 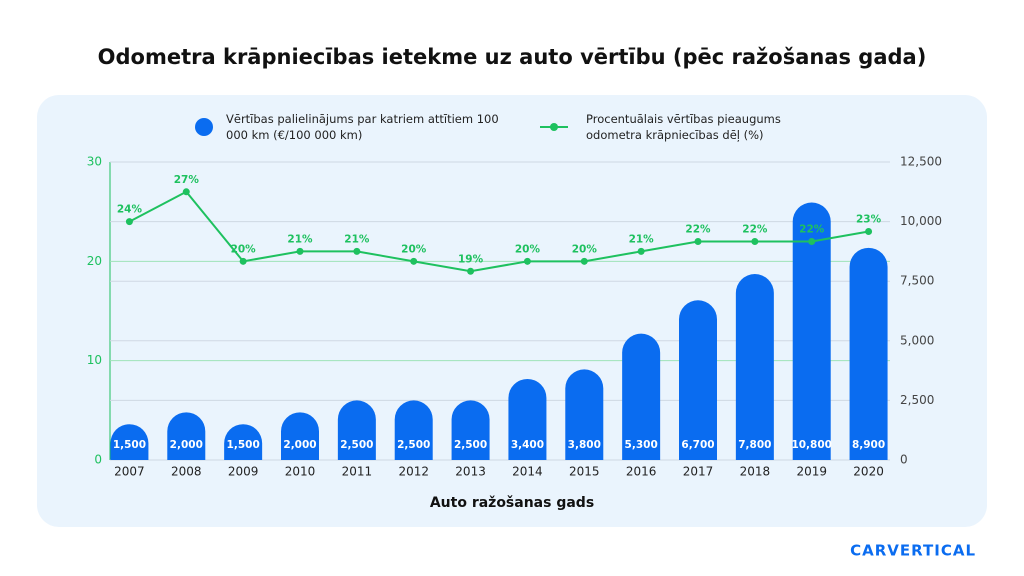 What do you see at coordinates (697, 445) in the screenshot?
I see `bar-value-label: 6,700` at bounding box center [697, 445].